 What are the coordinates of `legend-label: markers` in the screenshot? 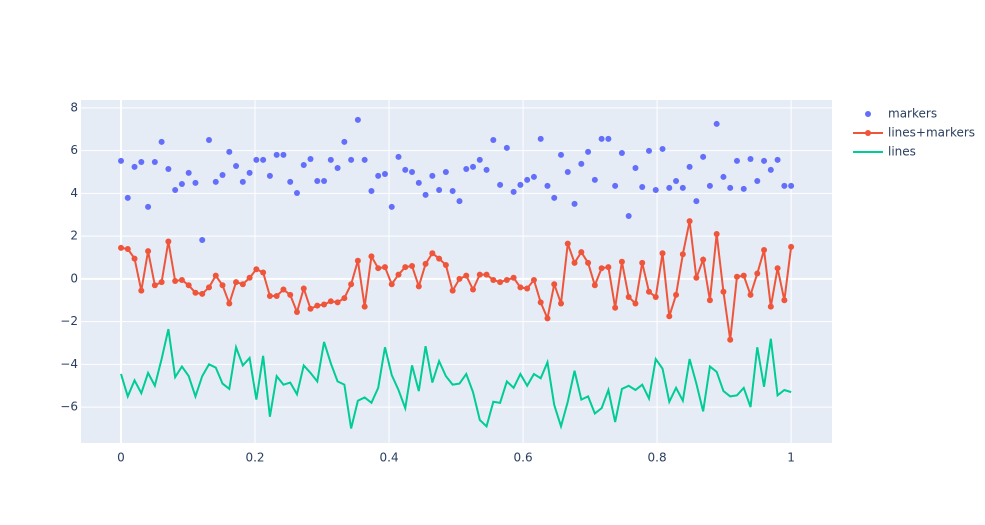 It's located at (912, 114).